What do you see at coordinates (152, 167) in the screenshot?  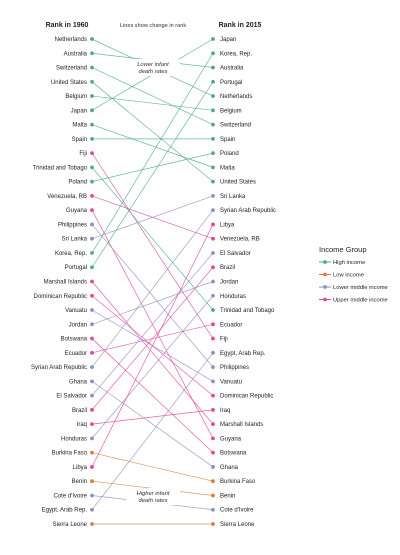 I see `slope-line-poland` at bounding box center [152, 167].